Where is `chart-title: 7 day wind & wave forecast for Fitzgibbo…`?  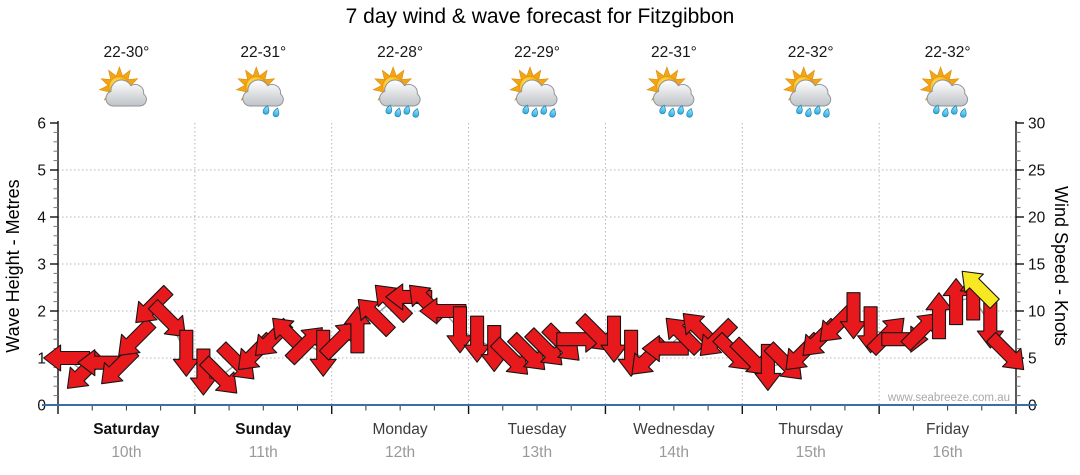 chart-title: 7 day wind & wave forecast for Fitzgibbo… is located at coordinates (540, 16).